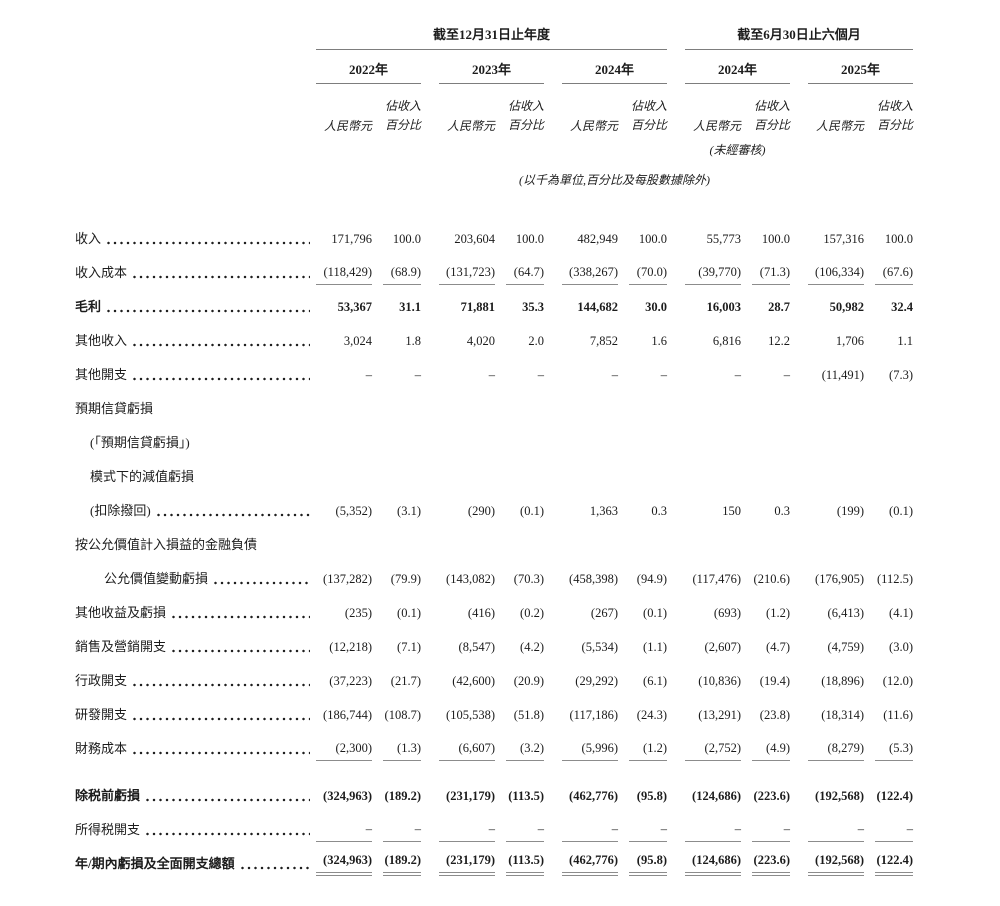 The height and width of the screenshot is (906, 1000). I want to click on row-label-cell: 公允價值變動虧損, so click(195, 579).